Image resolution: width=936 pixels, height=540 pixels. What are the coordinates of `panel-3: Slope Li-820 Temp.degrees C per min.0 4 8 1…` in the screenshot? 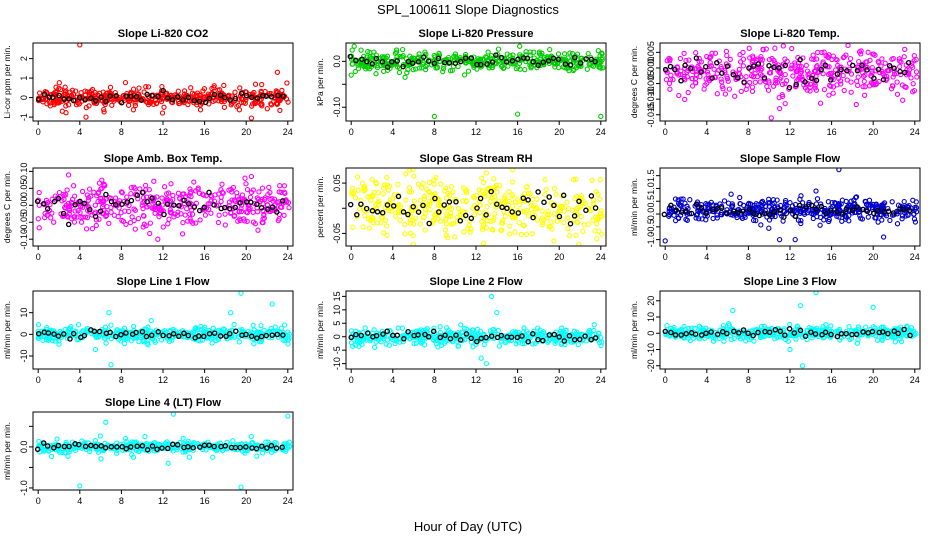 It's located at (775, 82).